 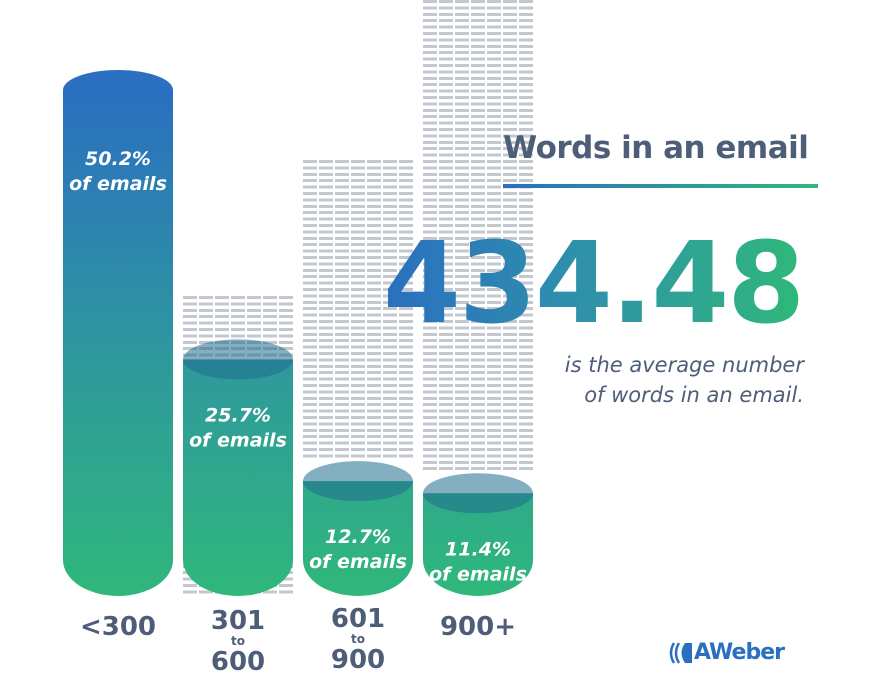 I want to click on category-label-text: 601, so click(x=358, y=619).